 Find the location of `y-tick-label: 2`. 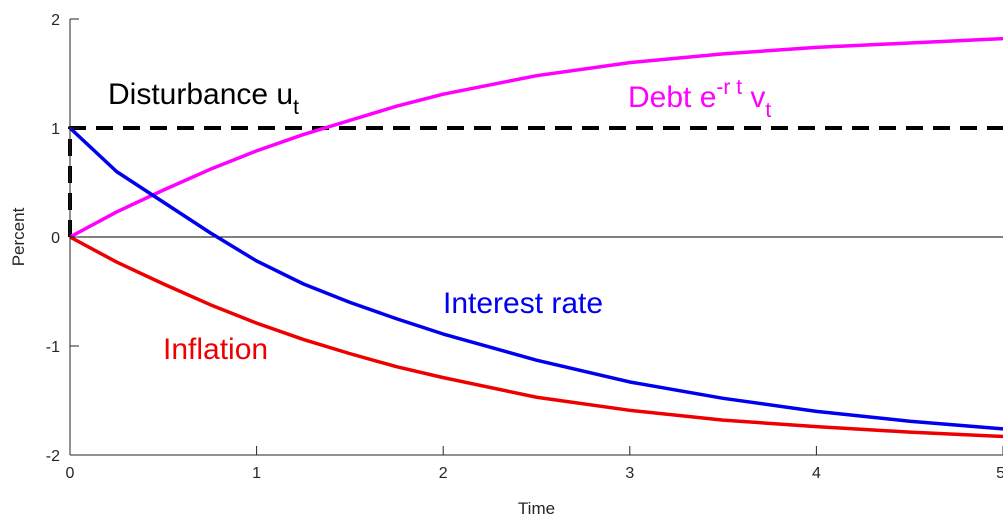

y-tick-label: 2 is located at coordinates (55, 20).